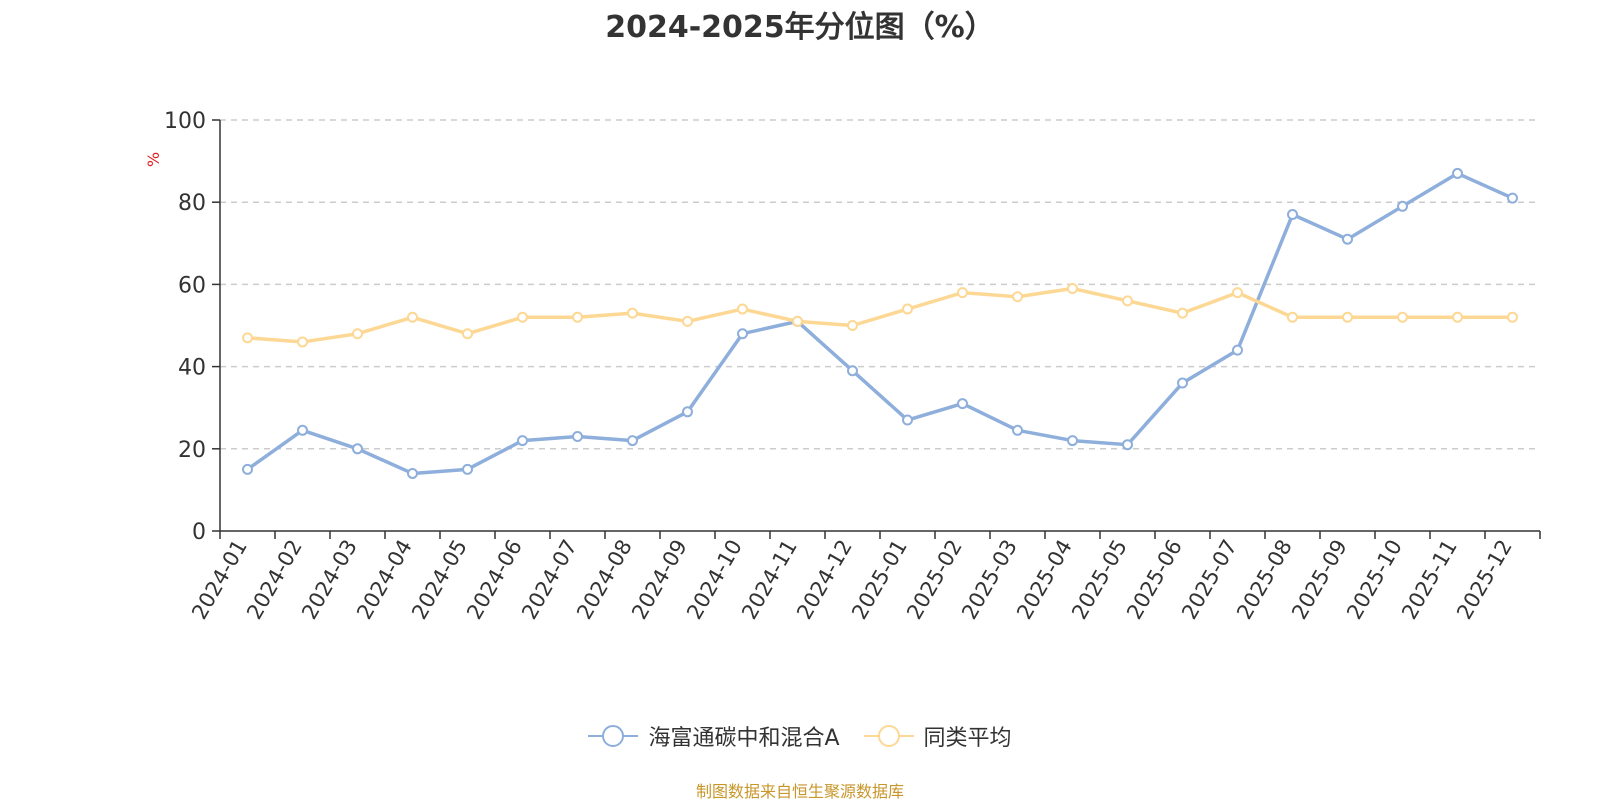  I want to click on y-tick-label: 40, so click(192, 368).